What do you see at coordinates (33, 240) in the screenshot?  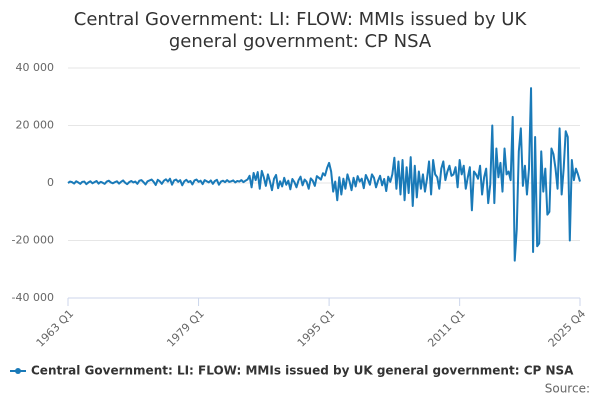 I see `y-tick-label: -20 000` at bounding box center [33, 240].